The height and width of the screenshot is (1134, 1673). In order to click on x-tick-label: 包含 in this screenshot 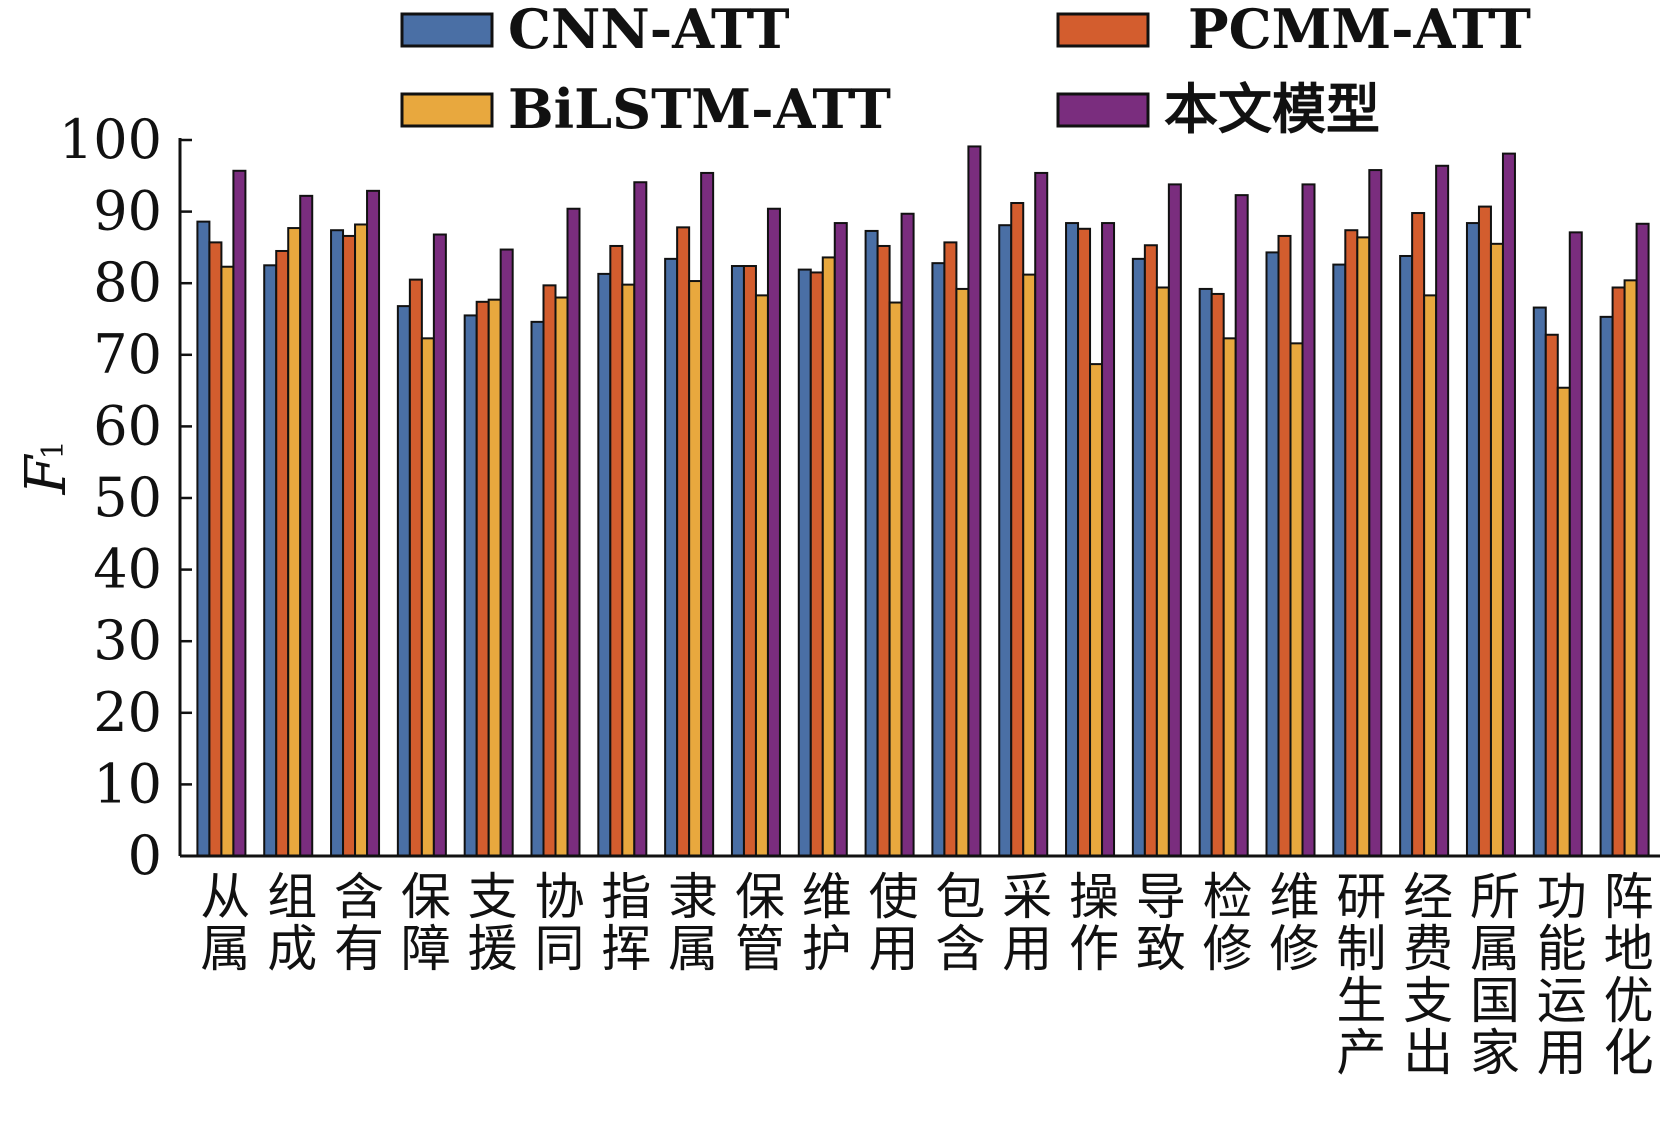, I will do `click(956, 922)`.